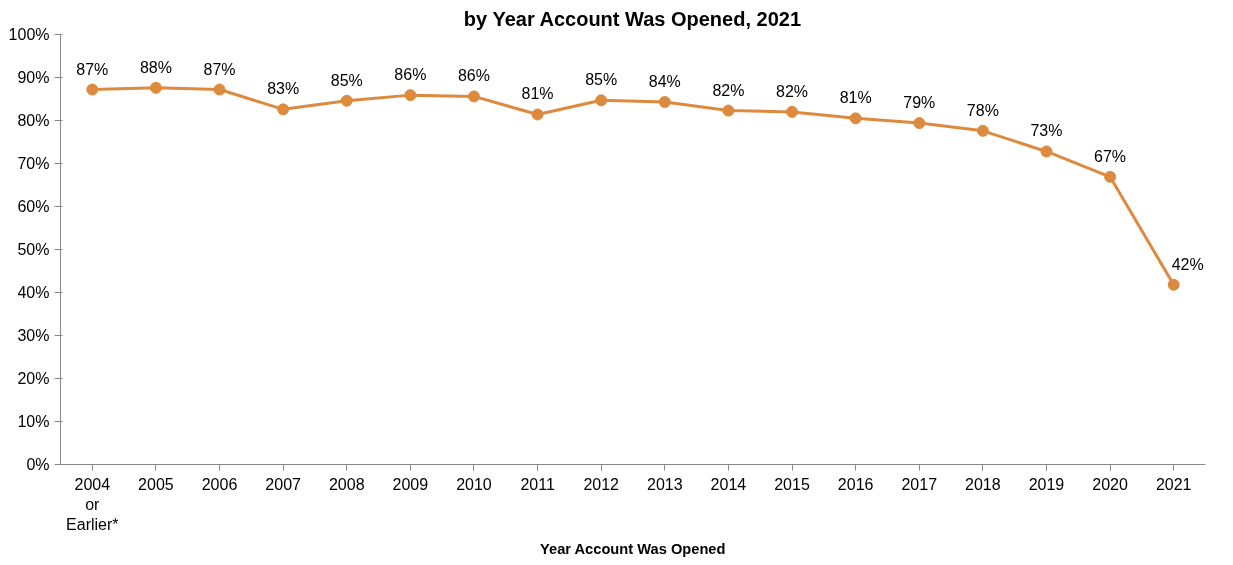 Image resolution: width=1233 pixels, height=565 pixels. What do you see at coordinates (33, 77) in the screenshot?
I see `y-tick-label: 90%` at bounding box center [33, 77].